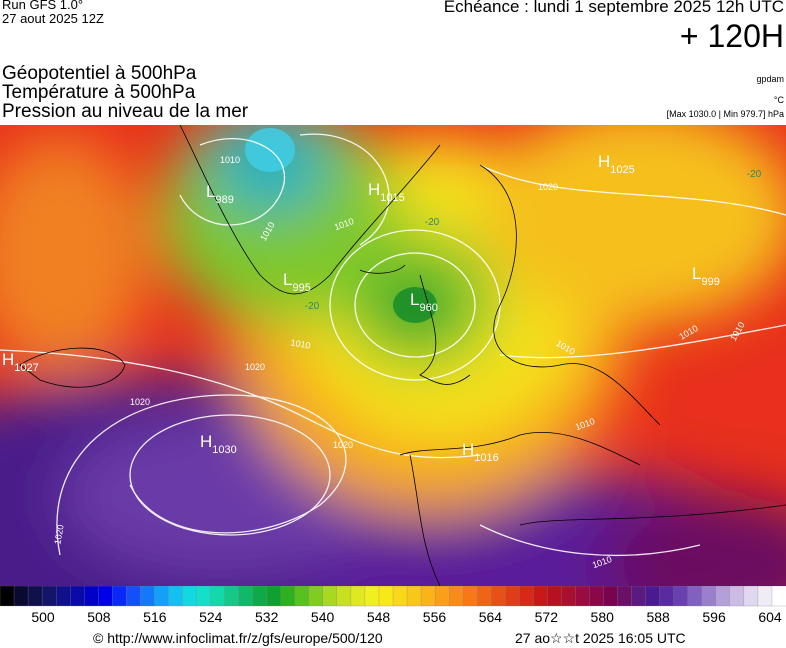  What do you see at coordinates (211, 617) in the screenshot?
I see `scale-tick-label: 524` at bounding box center [211, 617].